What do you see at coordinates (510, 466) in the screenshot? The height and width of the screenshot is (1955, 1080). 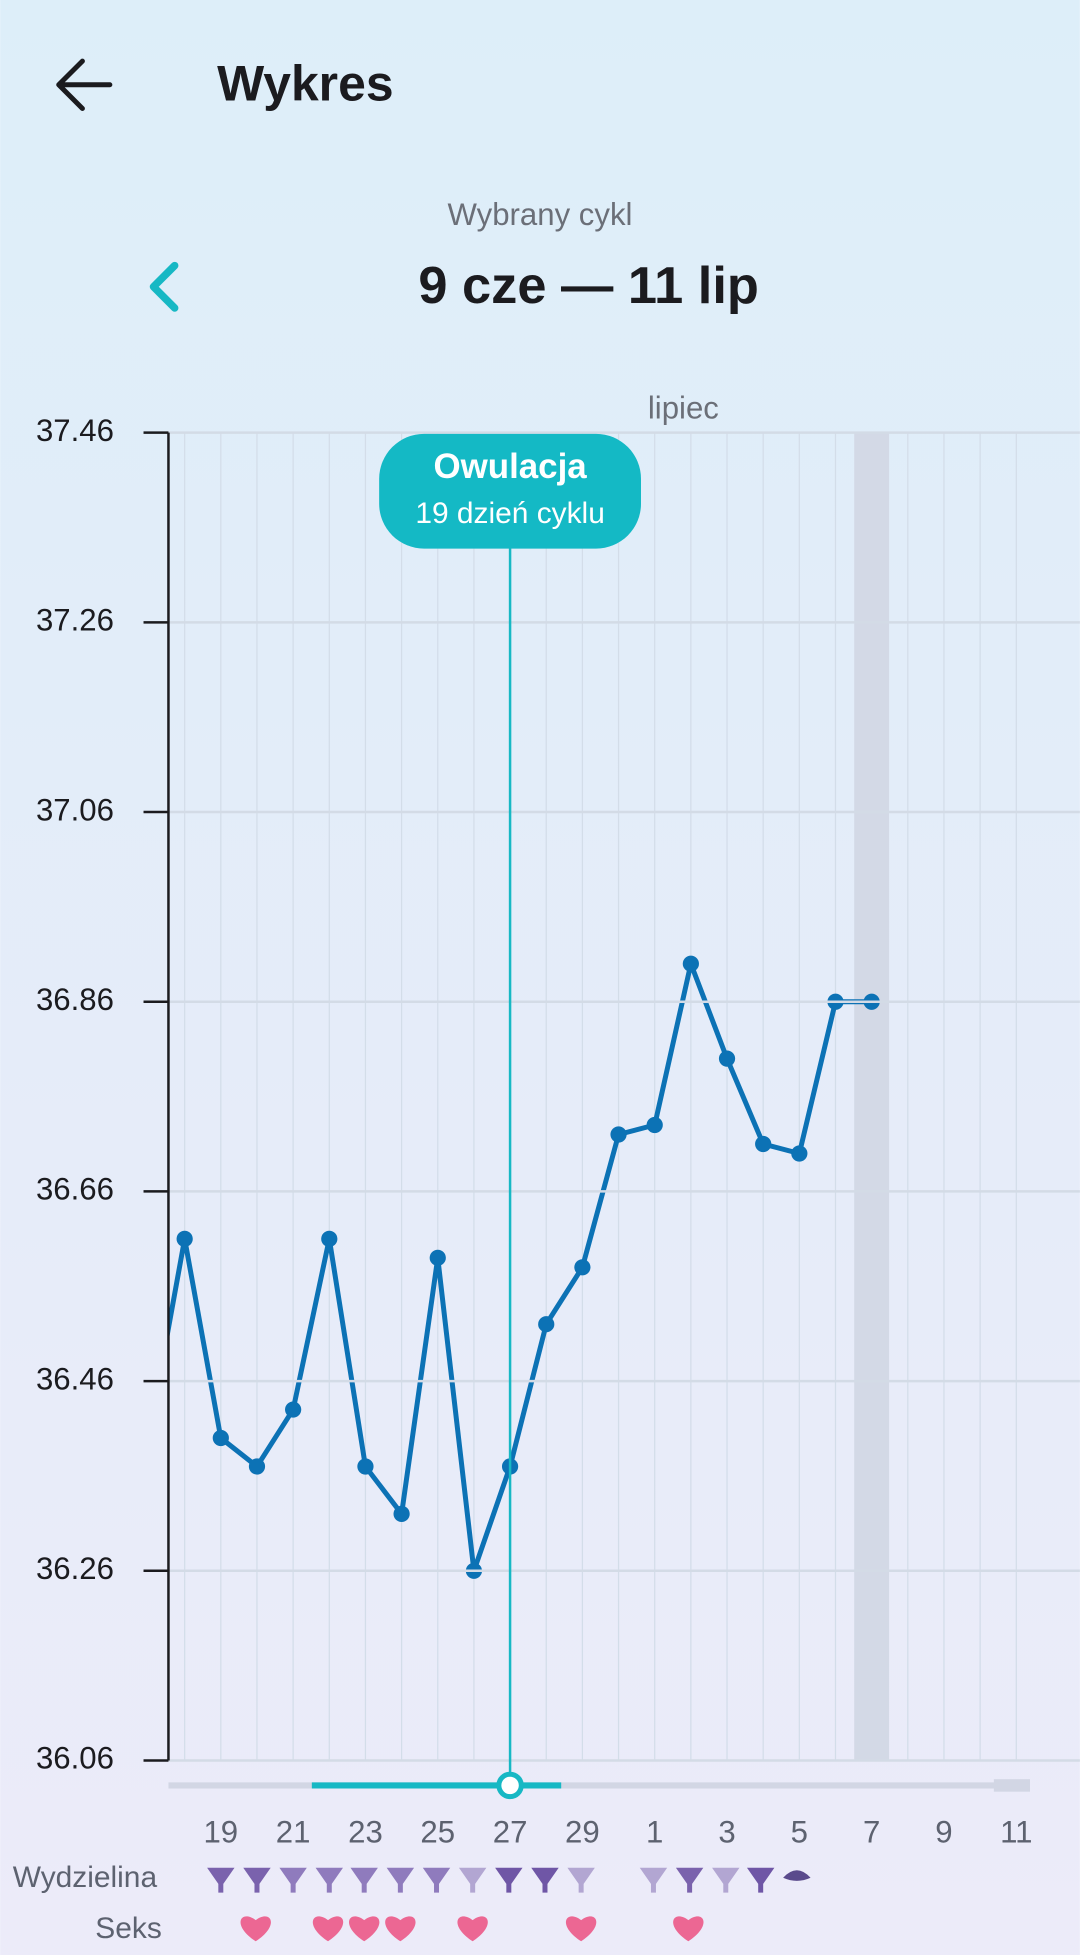 I see `ovulation-title: Owulacja` at bounding box center [510, 466].